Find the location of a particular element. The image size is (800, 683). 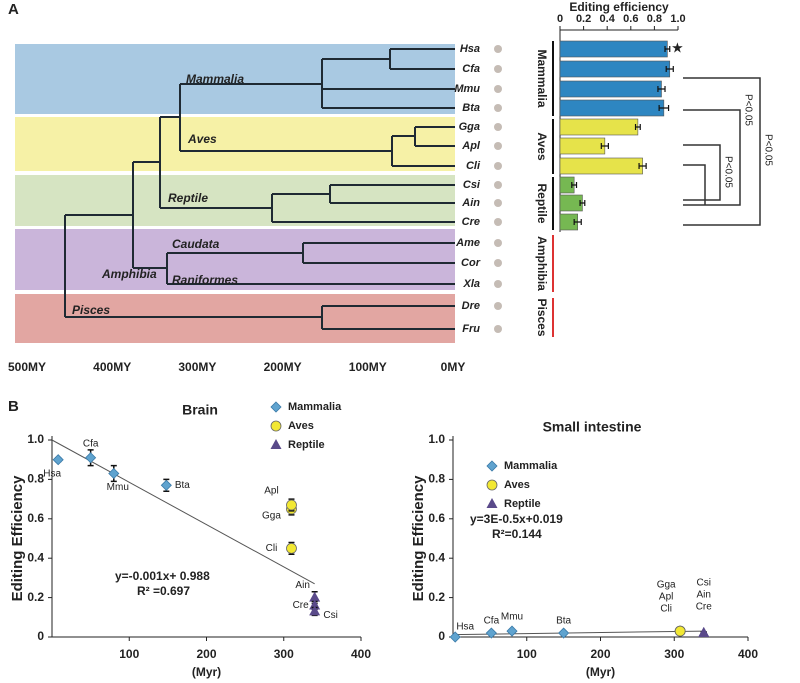

band-aves is located at coordinates (235, 144).